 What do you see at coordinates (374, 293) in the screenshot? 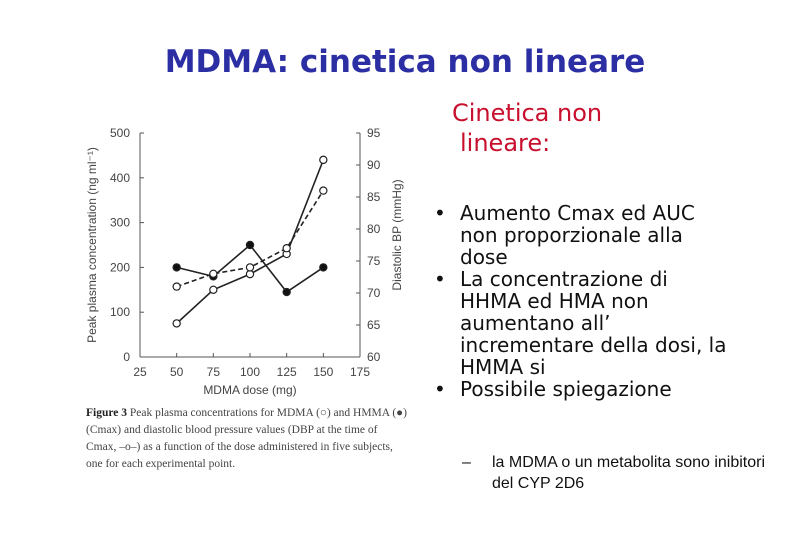
I see `y2-tick-label: 70` at bounding box center [374, 293].